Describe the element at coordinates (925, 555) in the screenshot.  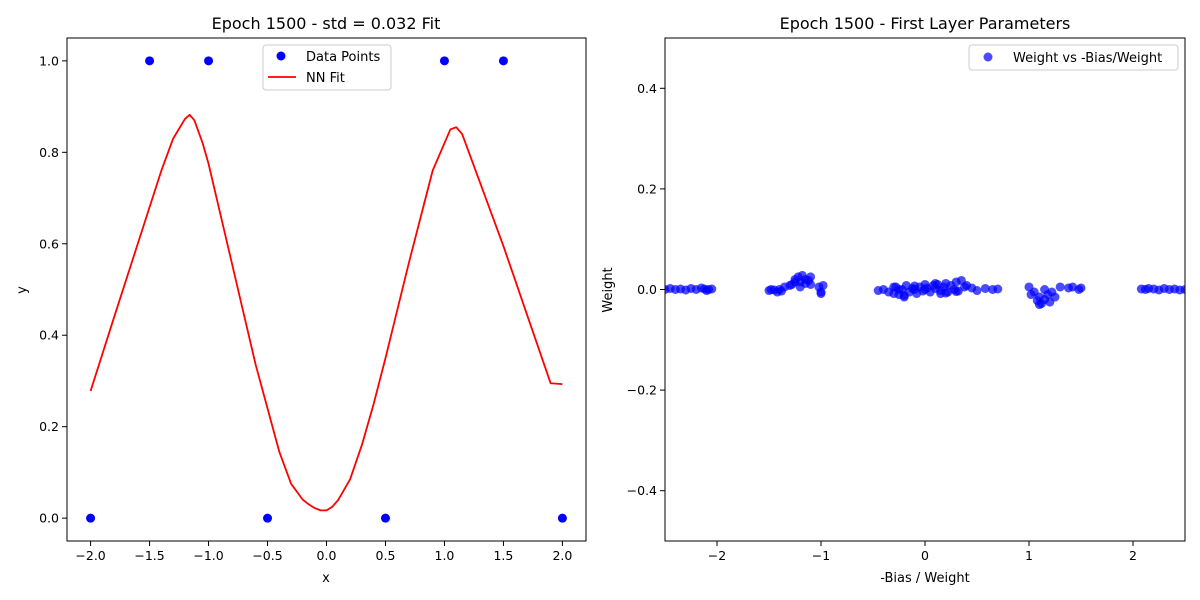
I see `x-tick-label: 0` at that location.